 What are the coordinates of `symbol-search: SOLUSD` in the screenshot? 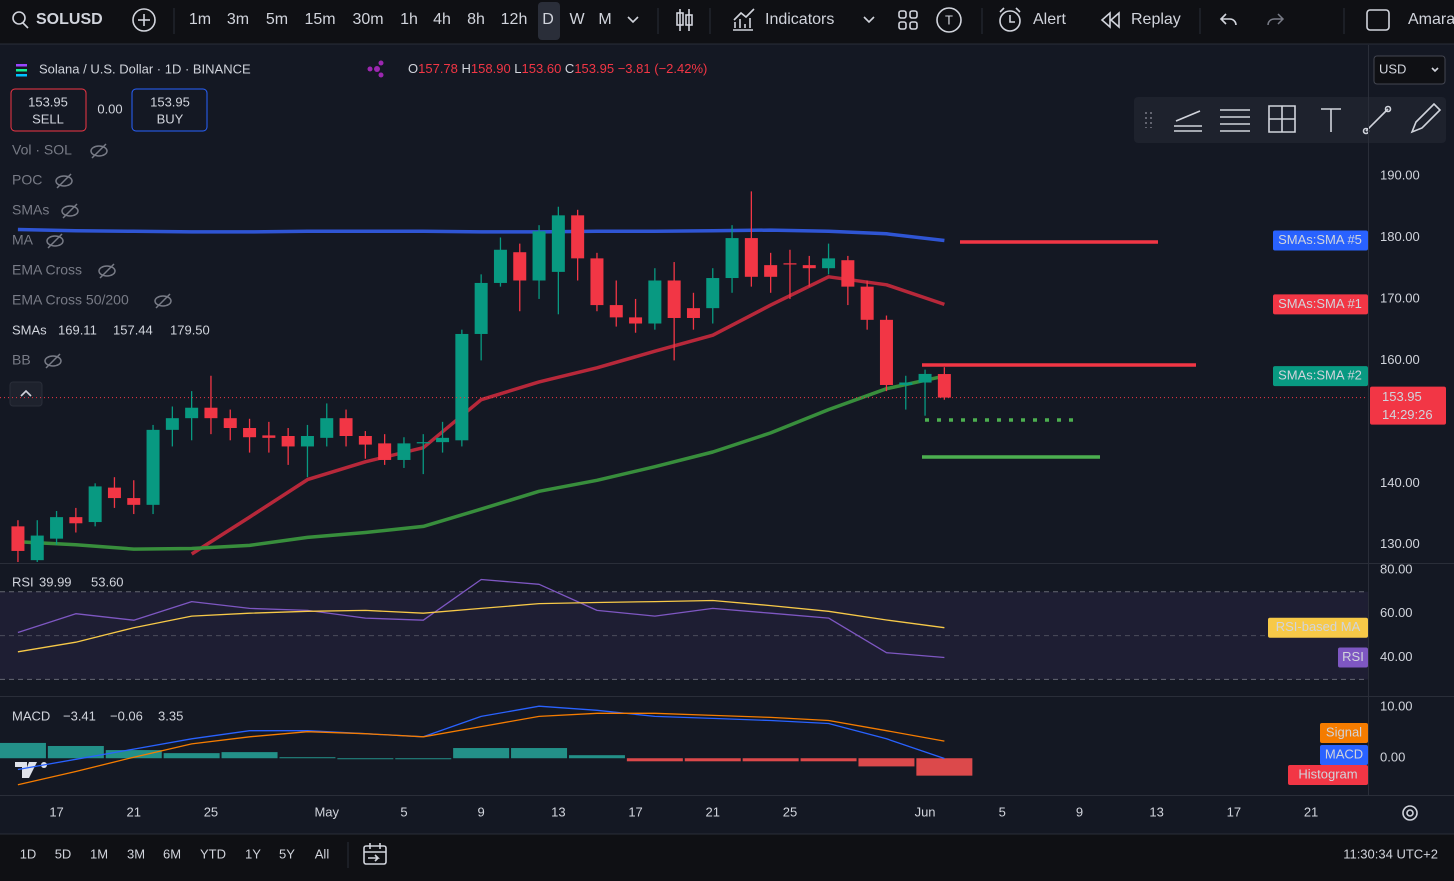 It's located at (57, 20).